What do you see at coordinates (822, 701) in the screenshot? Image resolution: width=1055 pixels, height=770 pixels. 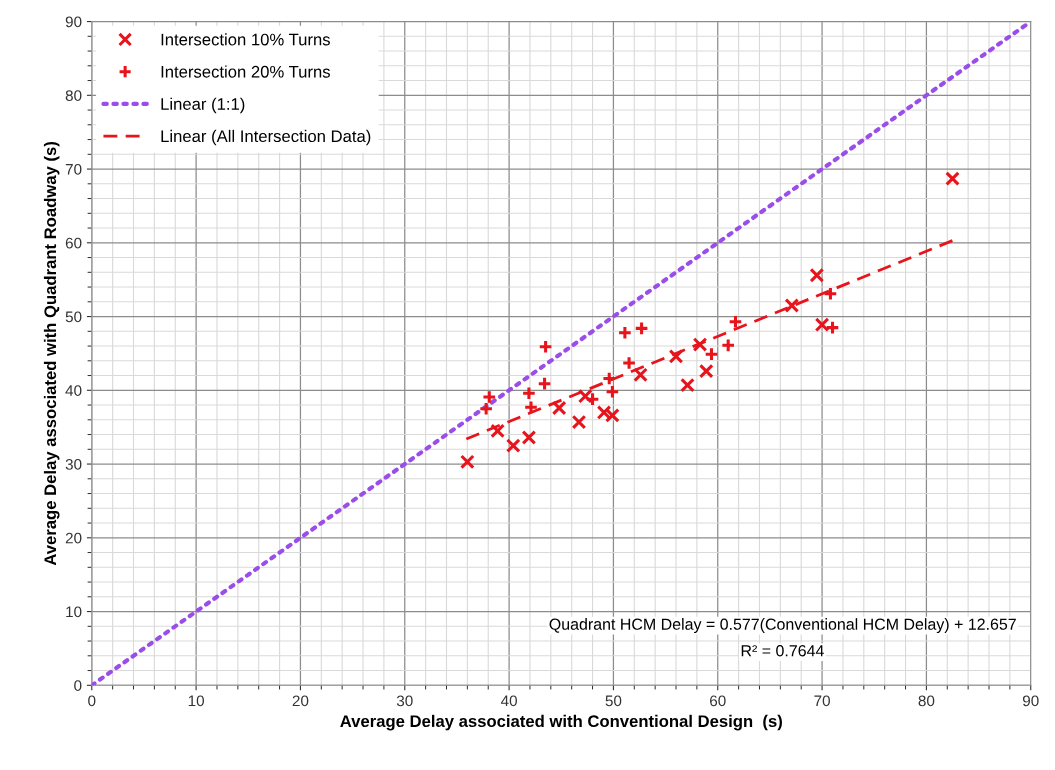 I see `x-tick-label: 70` at bounding box center [822, 701].